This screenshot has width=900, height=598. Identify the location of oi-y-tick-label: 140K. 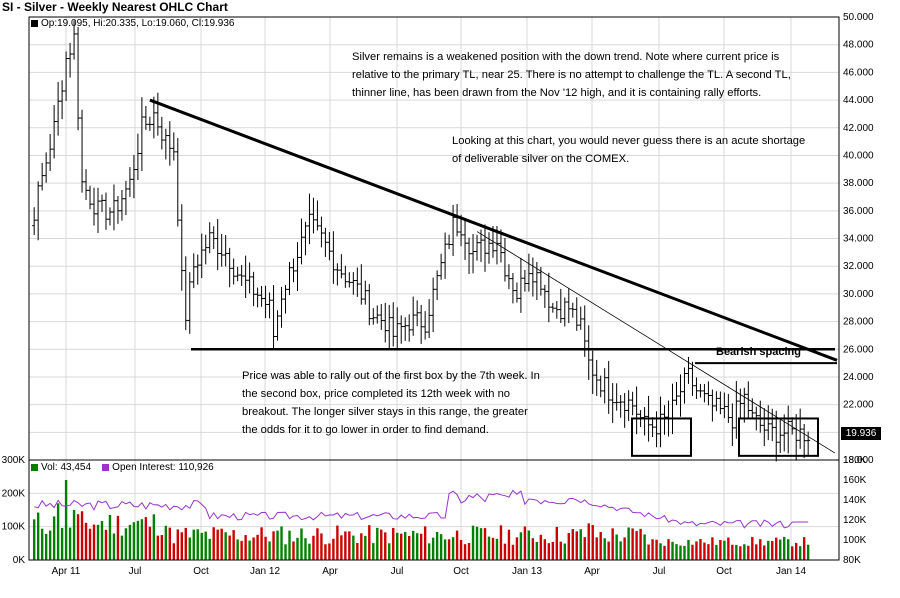
(855, 500).